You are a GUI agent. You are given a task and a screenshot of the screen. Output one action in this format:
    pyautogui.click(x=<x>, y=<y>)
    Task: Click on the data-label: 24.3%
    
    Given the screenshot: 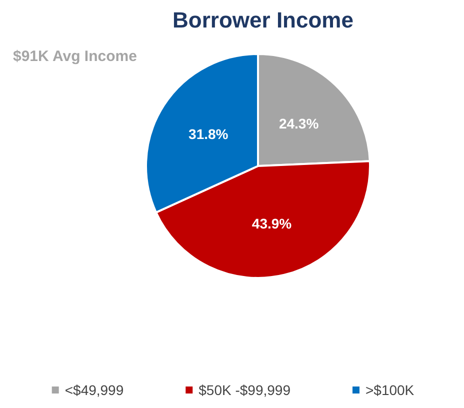 What is the action you would take?
    pyautogui.click(x=299, y=123)
    